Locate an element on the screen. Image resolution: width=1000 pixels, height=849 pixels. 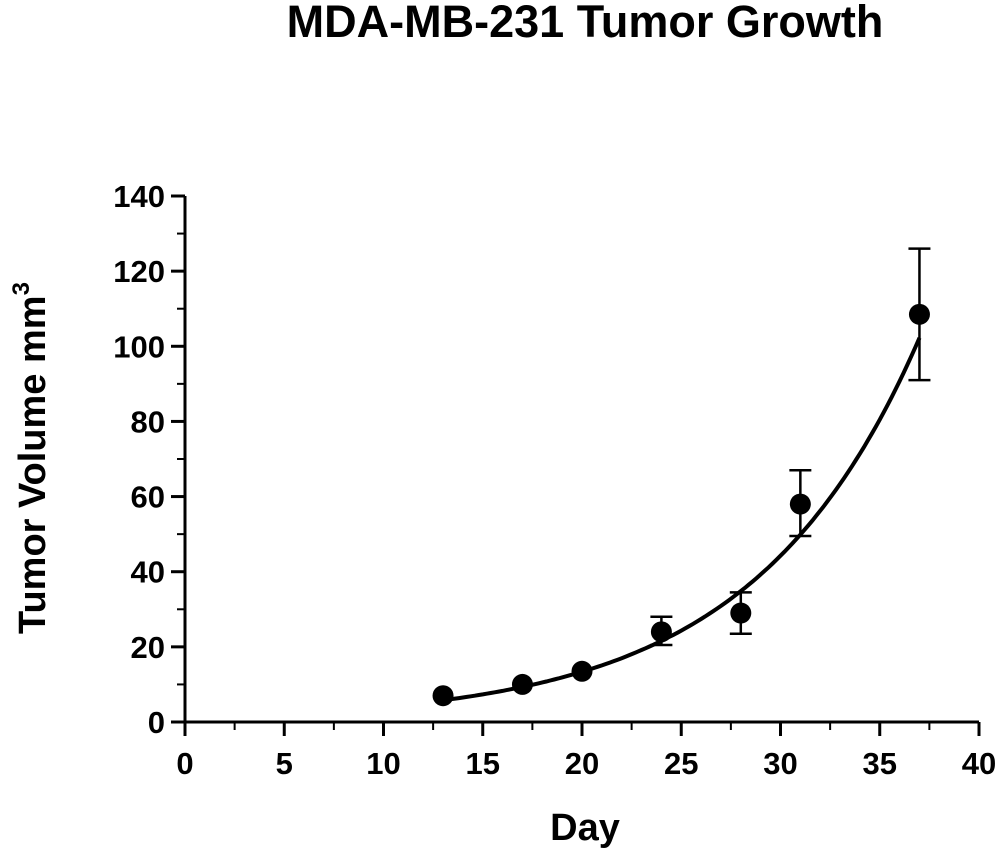
chart-title: MDA-MB-231 Tumor Growth is located at coordinates (585, 23).